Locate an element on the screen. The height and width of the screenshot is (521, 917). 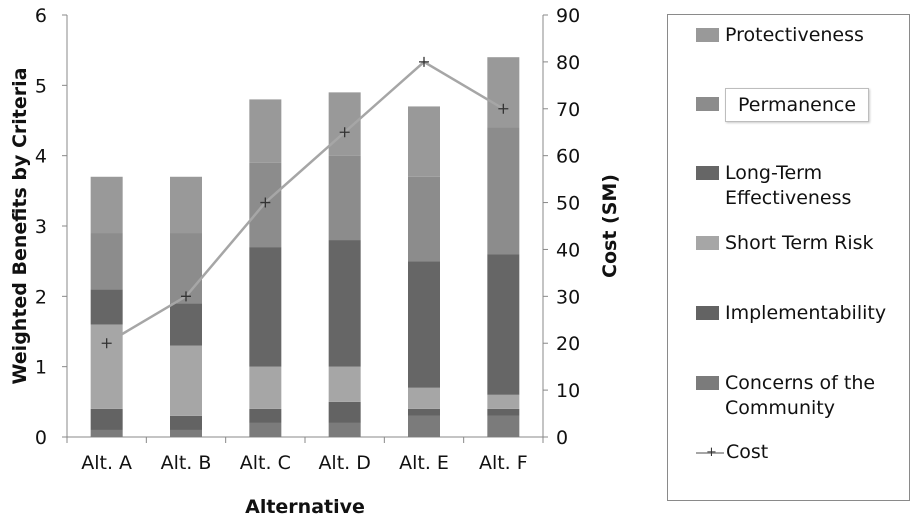
x-axis-title: Alternative is located at coordinates (305, 507).